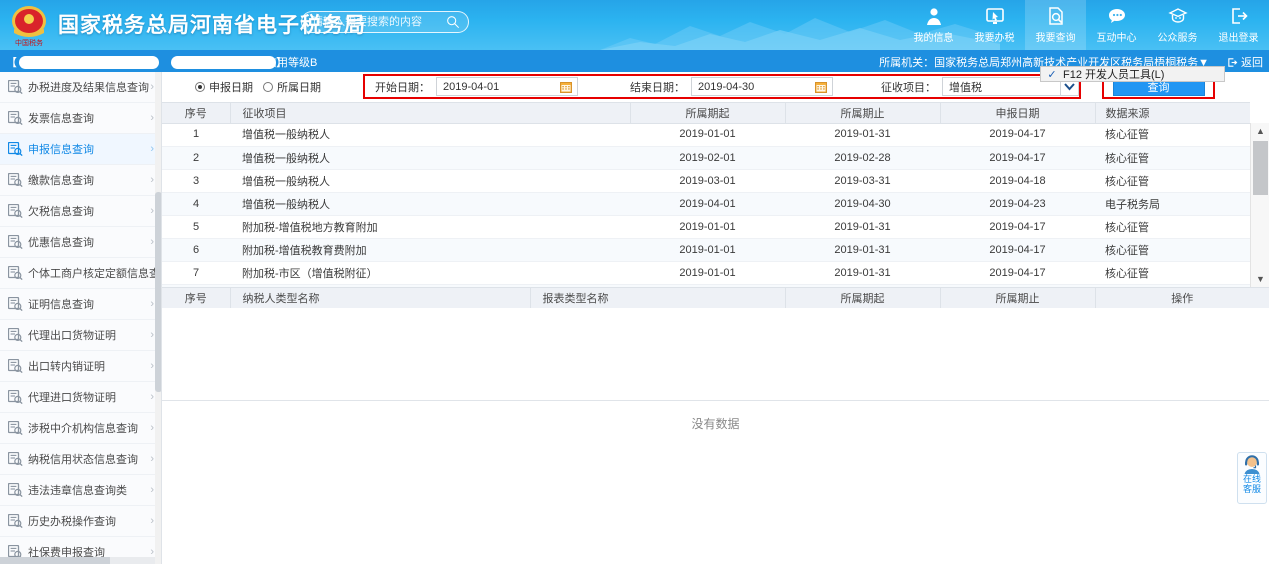 This screenshot has height=564, width=1269. I want to click on radio-declare-date: 申报日期, so click(224, 87).